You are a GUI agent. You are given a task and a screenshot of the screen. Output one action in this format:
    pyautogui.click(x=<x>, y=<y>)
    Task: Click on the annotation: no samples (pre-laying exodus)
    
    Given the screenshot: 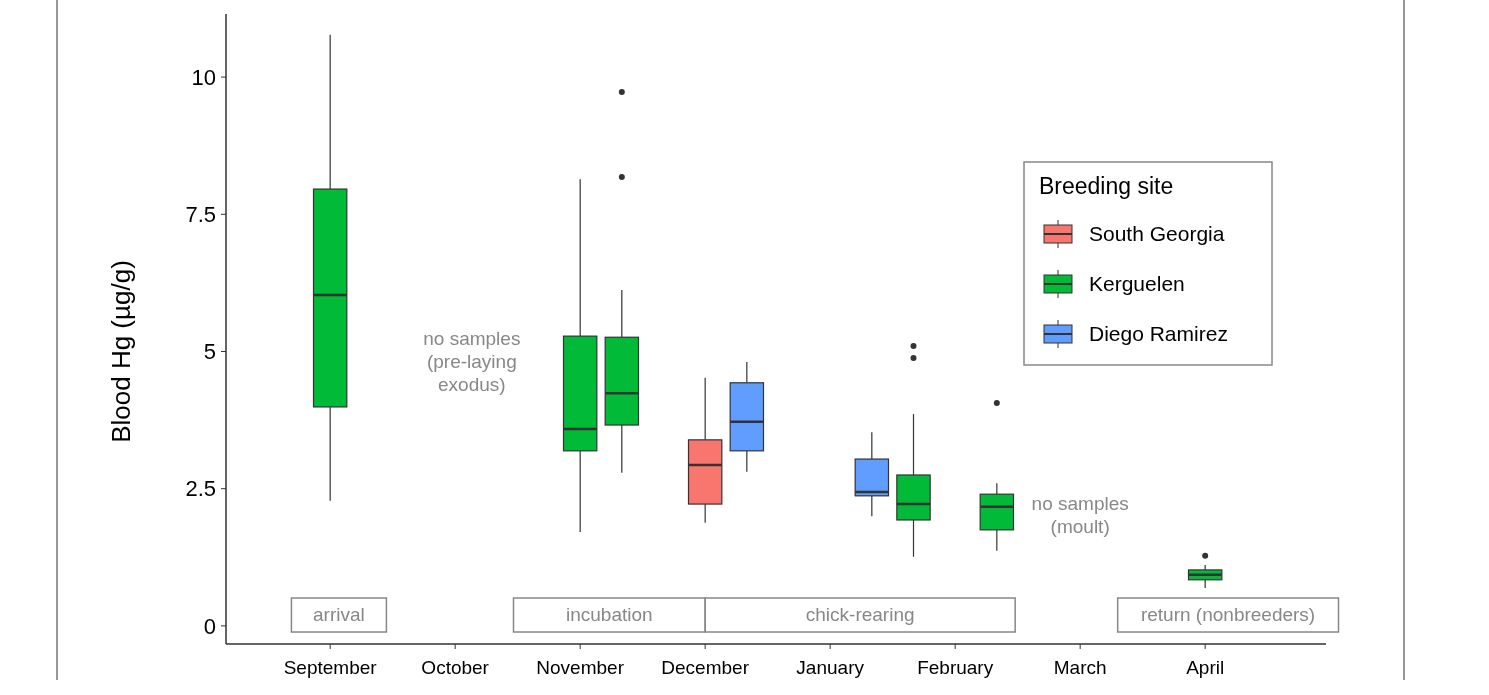 What is the action you would take?
    pyautogui.click(x=472, y=361)
    